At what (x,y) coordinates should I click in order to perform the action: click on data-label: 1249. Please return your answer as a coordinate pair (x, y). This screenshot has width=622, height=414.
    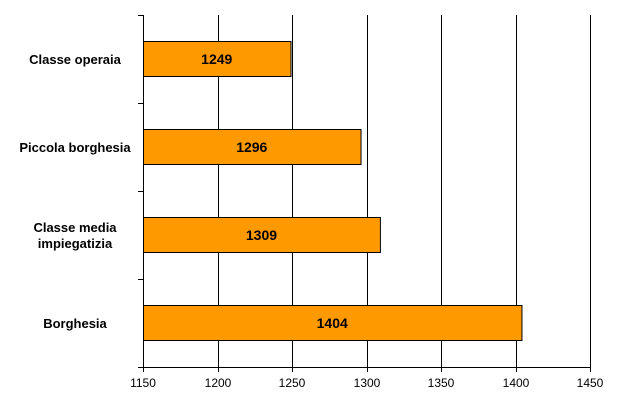
    Looking at the image, I should click on (216, 59).